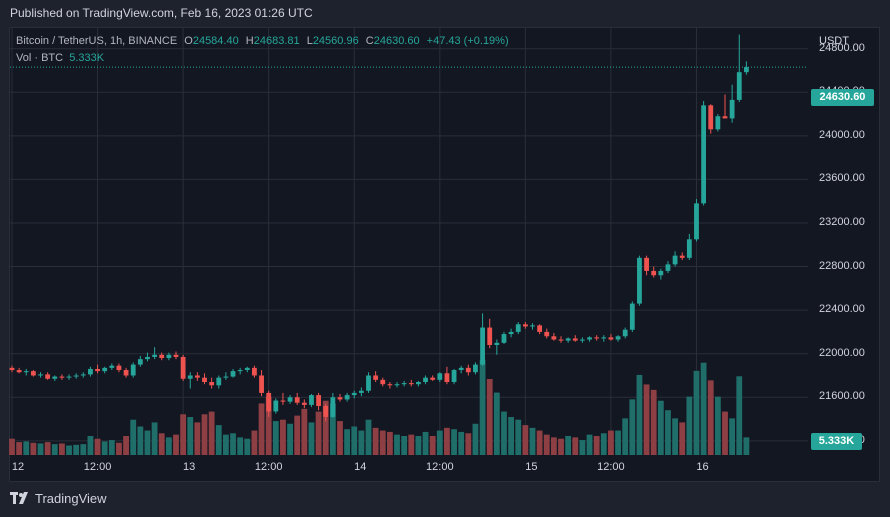 The image size is (890, 517). What do you see at coordinates (842, 97) in the screenshot?
I see `last-price-tag: 24630.60` at bounding box center [842, 97].